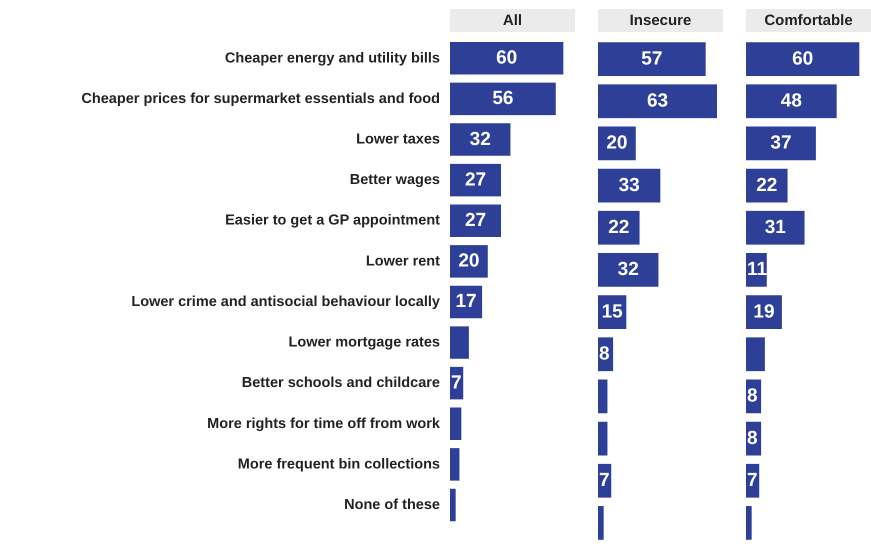 This screenshot has height=544, width=871. What do you see at coordinates (613, 311) in the screenshot?
I see `data-label: 15` at bounding box center [613, 311].